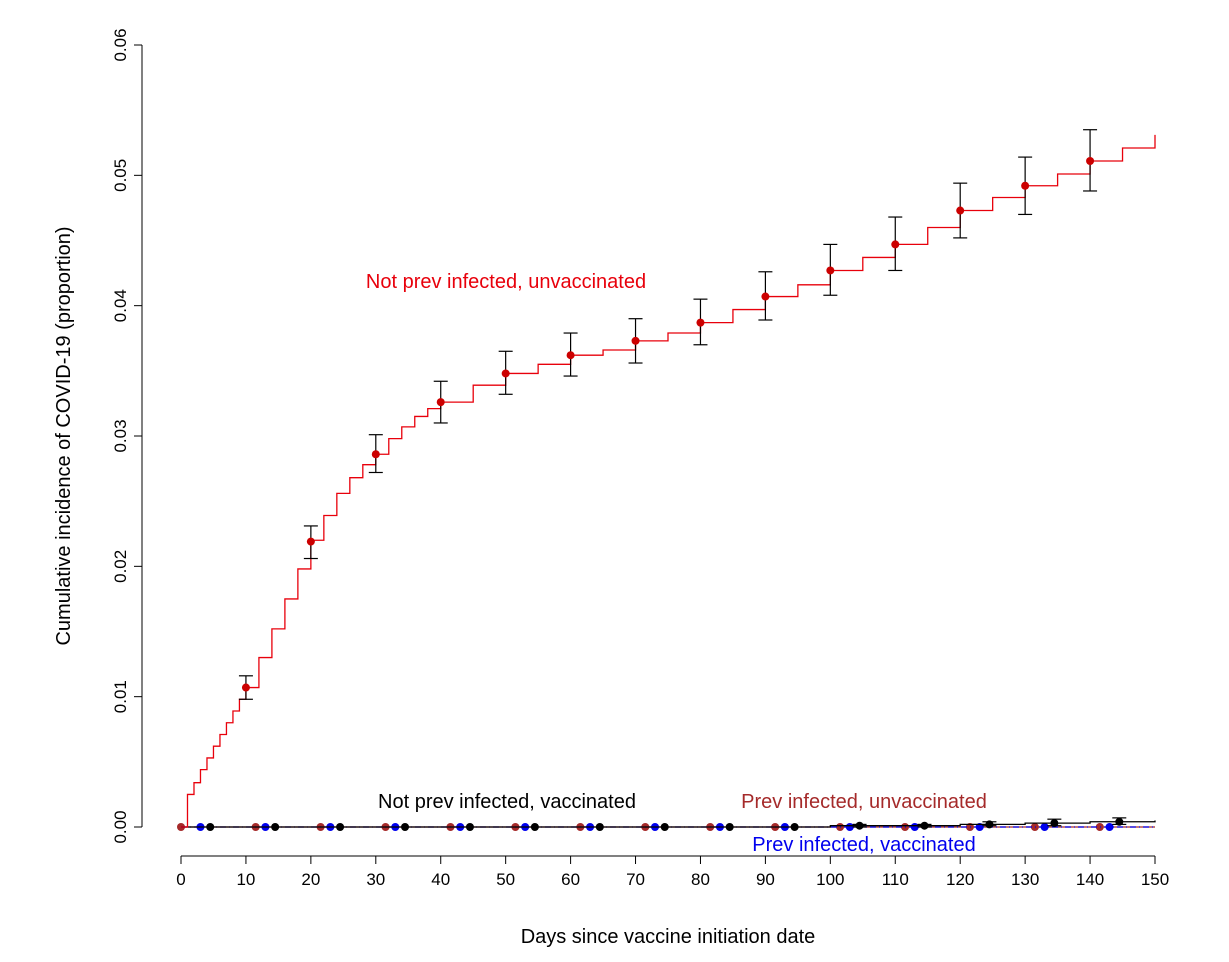 The image size is (1229, 962). Describe the element at coordinates (120, 696) in the screenshot. I see `y-tick-label: 0.01` at that location.